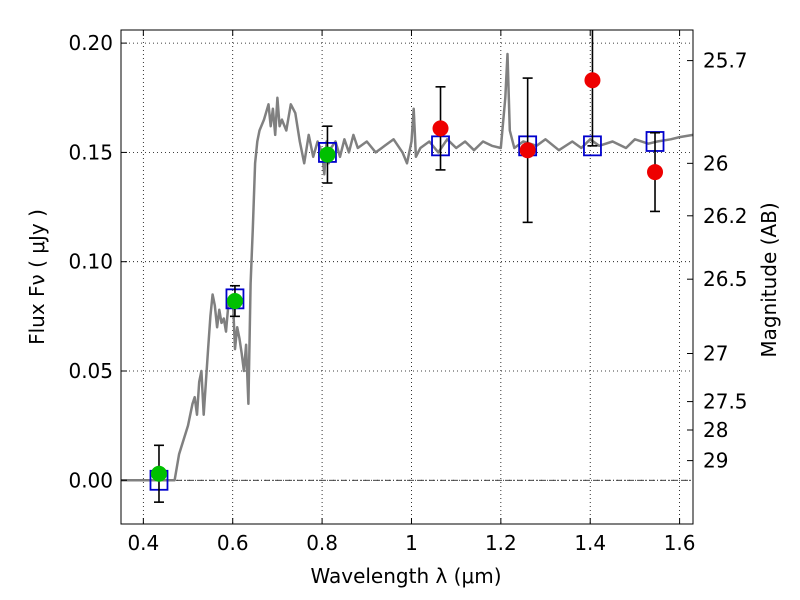 The width and height of the screenshot is (800, 600). I want to click on magnitude-tick-label: 26.2, so click(725, 216).